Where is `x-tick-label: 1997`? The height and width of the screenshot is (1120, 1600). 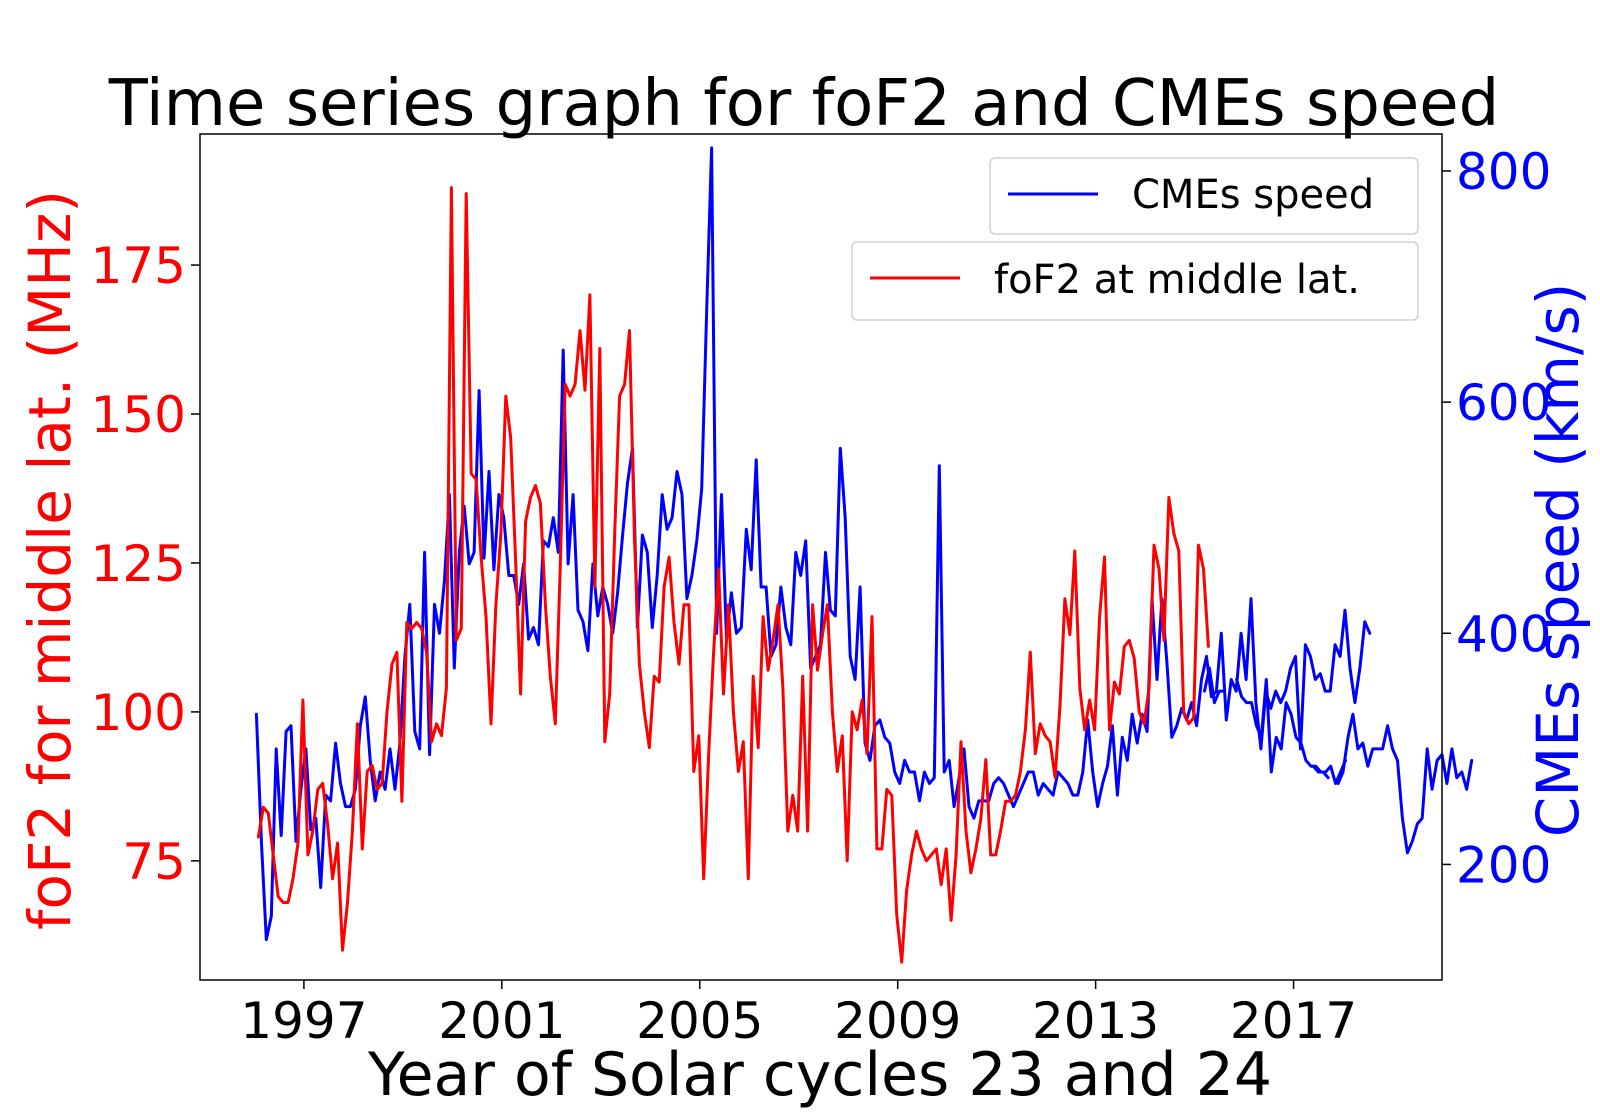
x-tick-label: 1997 is located at coordinates (303, 1021).